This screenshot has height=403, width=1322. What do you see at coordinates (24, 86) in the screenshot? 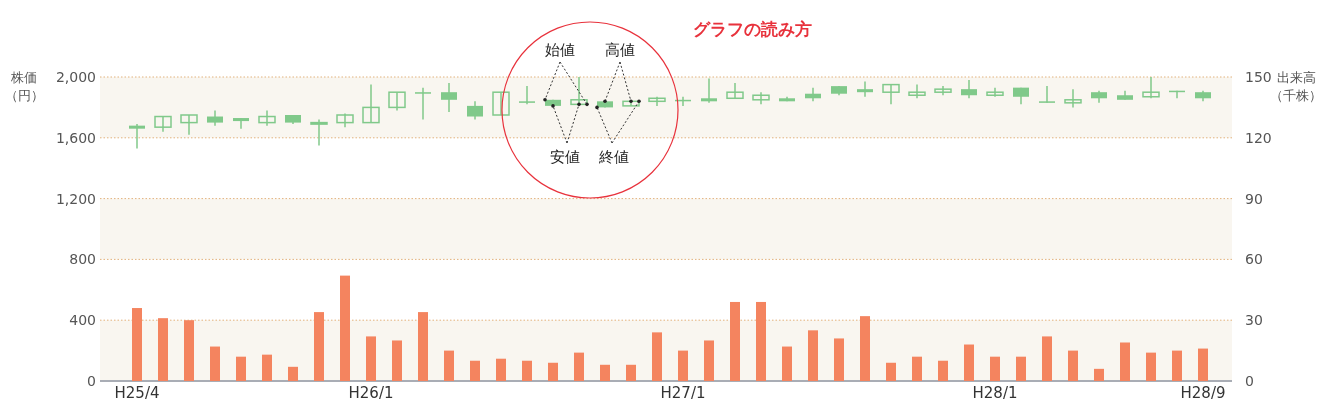
I see `y-axis-title: 株価（円）` at bounding box center [24, 86].